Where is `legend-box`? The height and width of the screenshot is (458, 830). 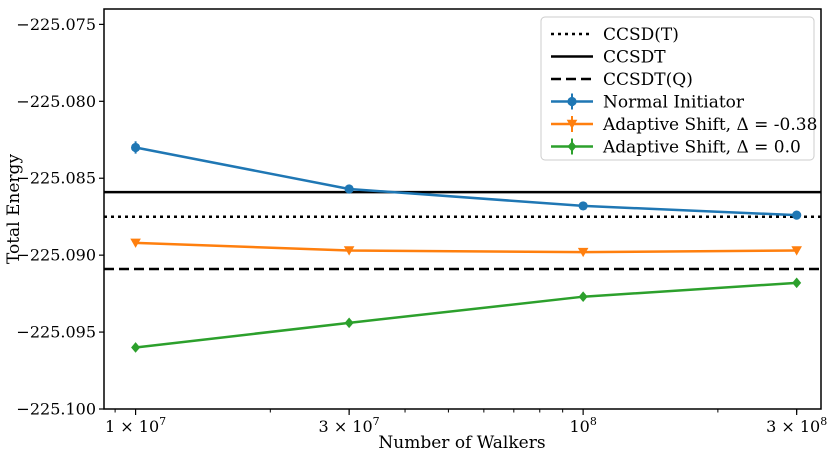 legend-box is located at coordinates (677, 88).